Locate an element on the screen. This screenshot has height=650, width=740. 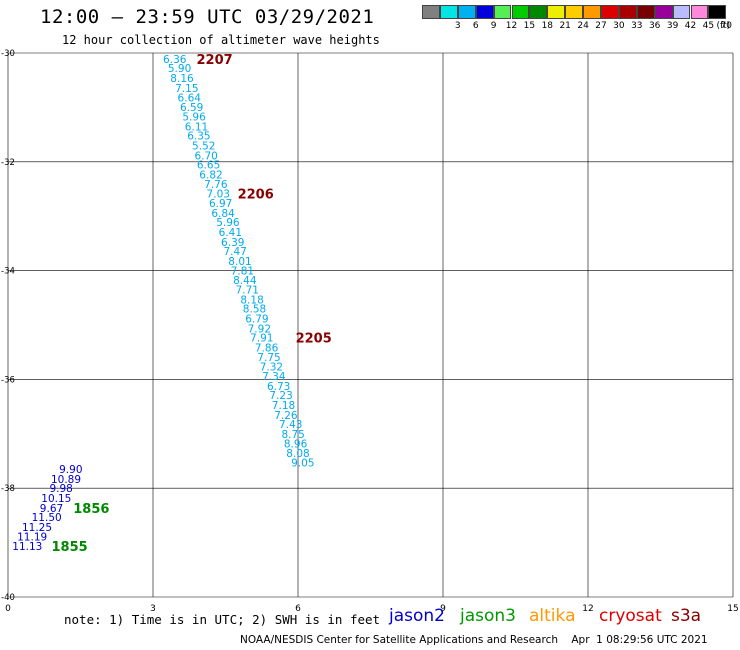
data-label-jason3: 7.71 is located at coordinates (247, 291).